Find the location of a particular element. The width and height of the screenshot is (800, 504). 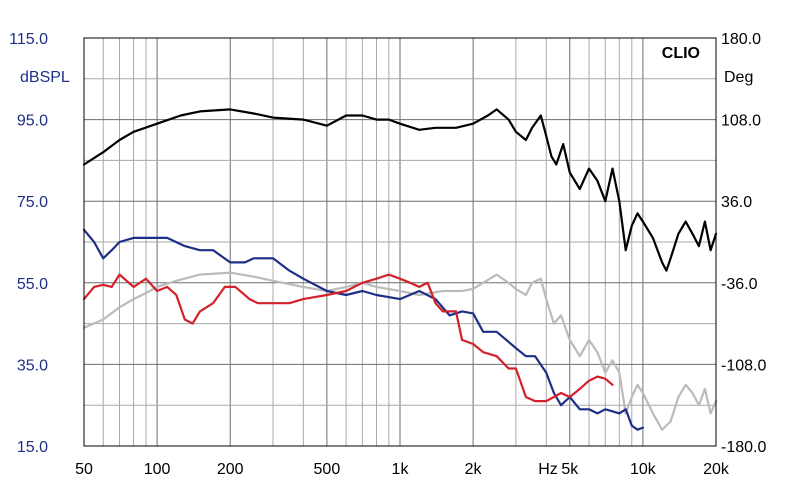

left-axis-ticks: 15.0 35.0 55.0 75.0 95.0 115.0 is located at coordinates (28, 243).